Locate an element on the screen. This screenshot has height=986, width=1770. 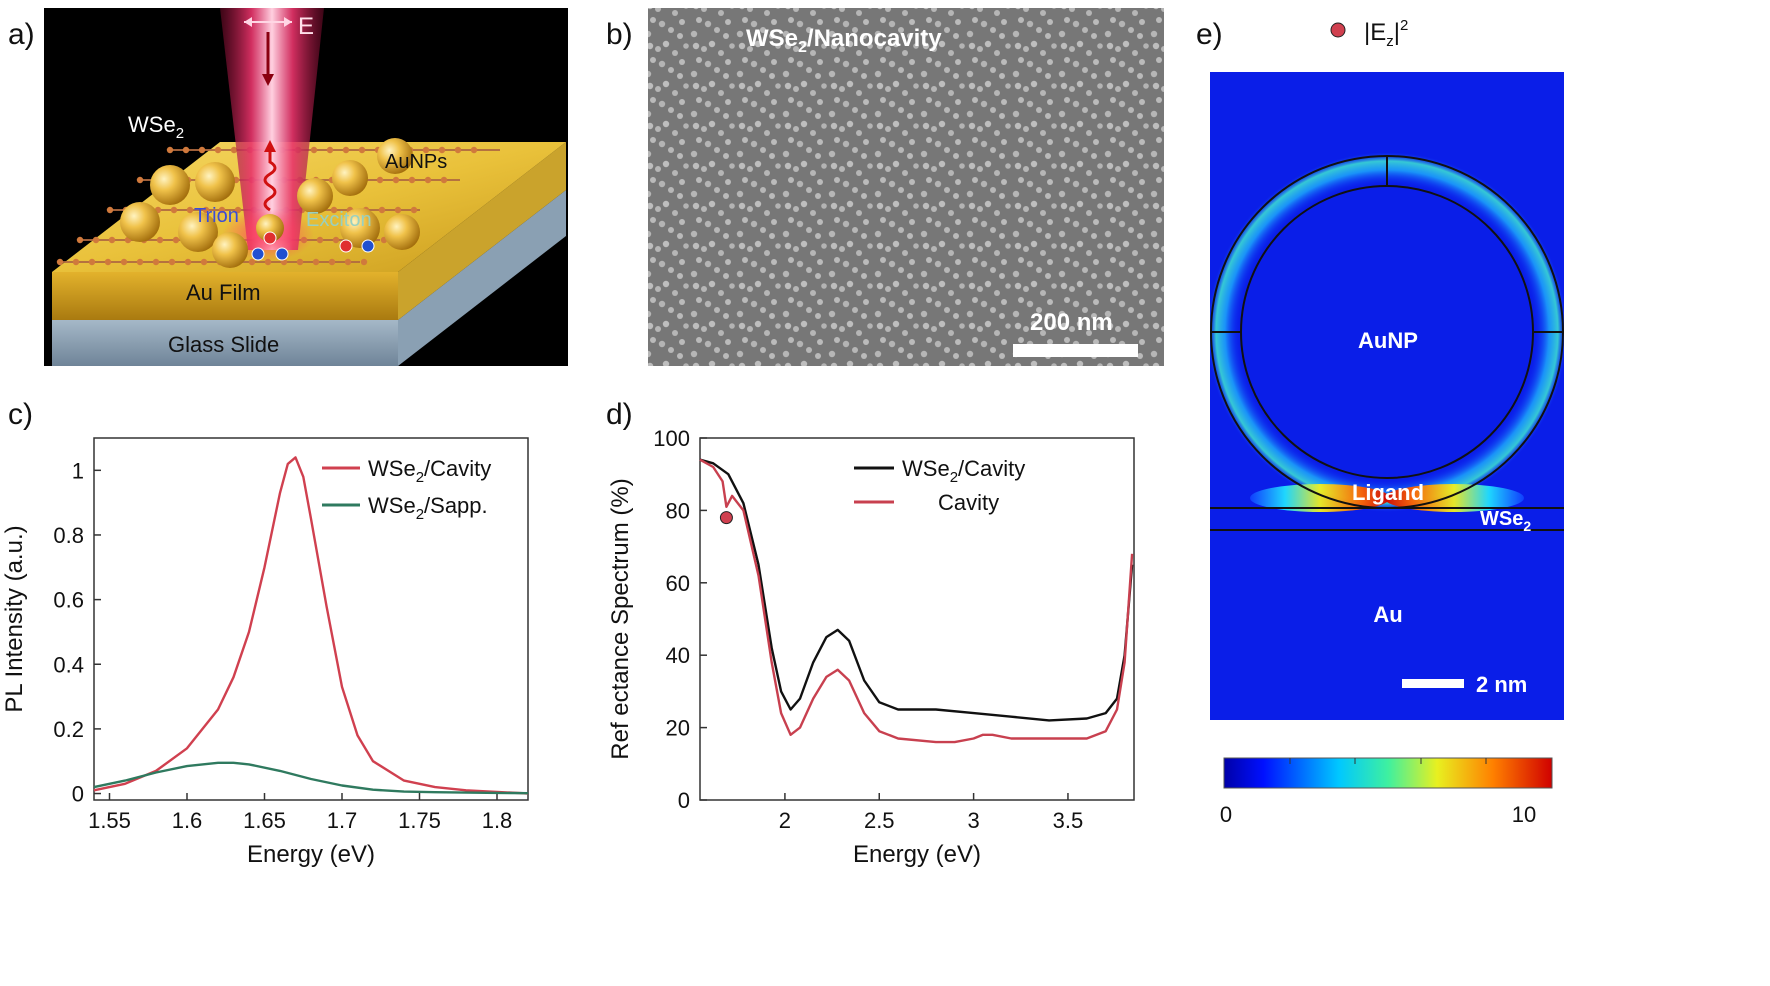
d-x-axis-label: Energy (eV) is located at coordinates (917, 854).